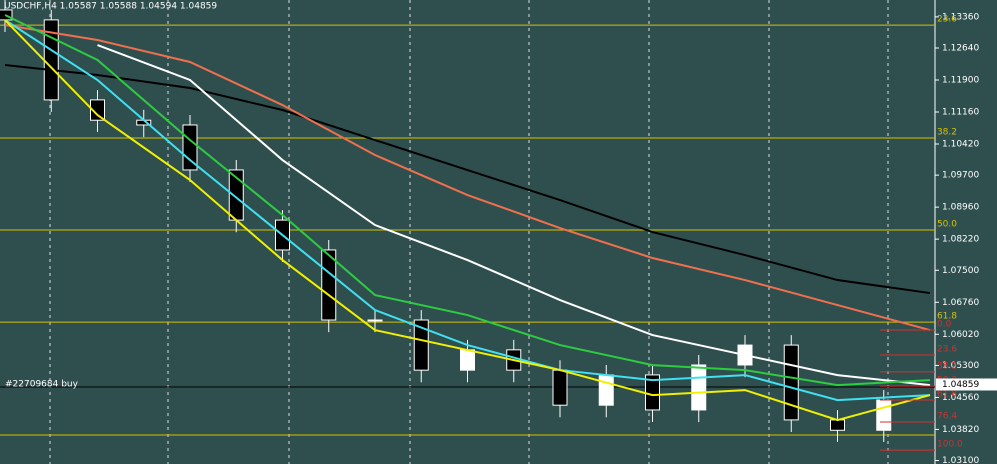 The height and width of the screenshot is (464, 997). What do you see at coordinates (960, 271) in the screenshot?
I see `y-tick-label: 1.07500` at bounding box center [960, 271].